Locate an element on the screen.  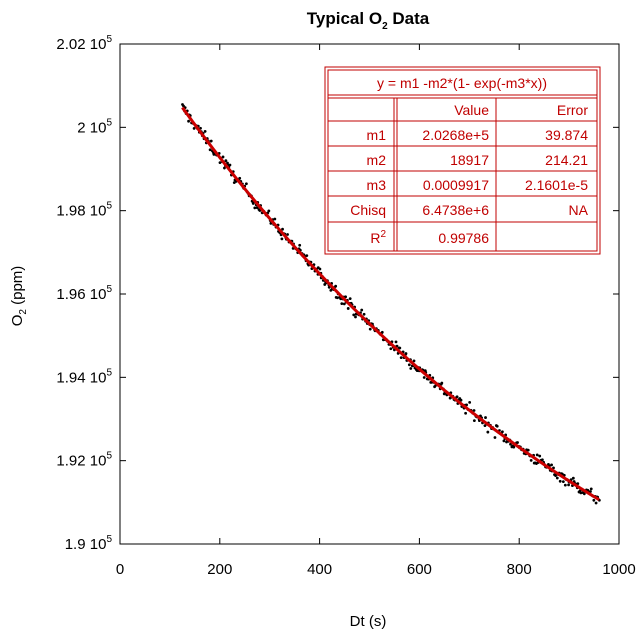
row-chisq-name: Chisq is located at coordinates (368, 210).